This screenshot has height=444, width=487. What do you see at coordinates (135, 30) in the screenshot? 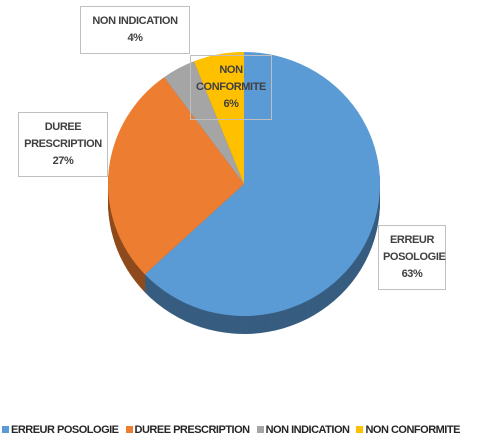
I see `data-label: NON INDICATION 4%` at bounding box center [135, 30].